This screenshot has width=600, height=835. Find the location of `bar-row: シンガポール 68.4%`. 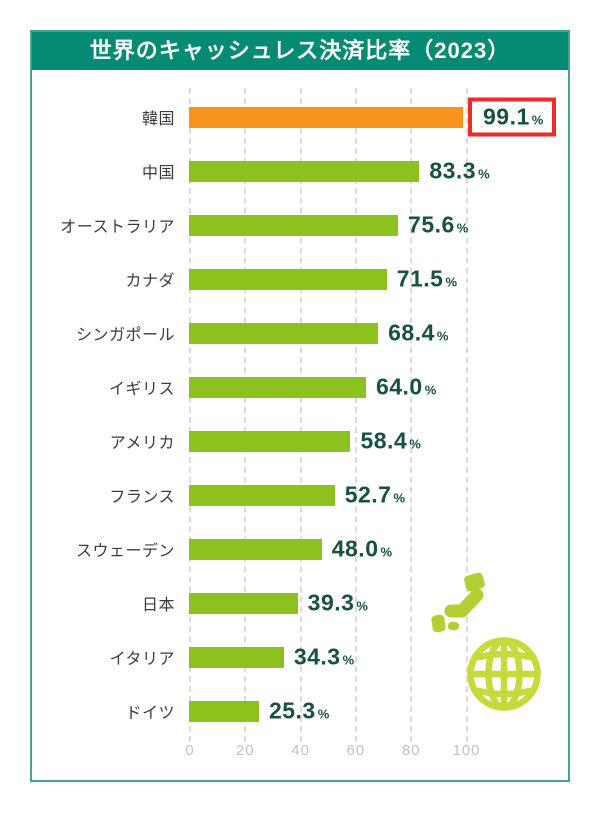

bar-row: シンガポール 68.4% is located at coordinates (300, 333).